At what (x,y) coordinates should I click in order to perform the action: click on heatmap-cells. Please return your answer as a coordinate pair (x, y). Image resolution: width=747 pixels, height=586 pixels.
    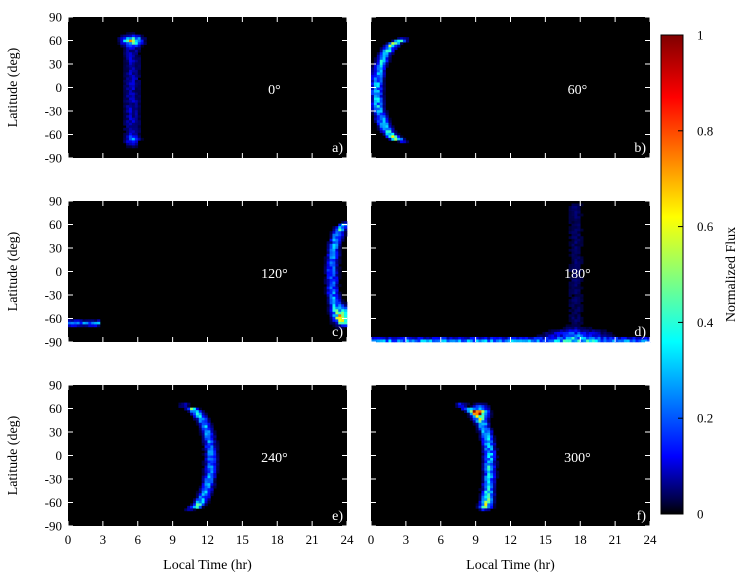
    Looking at the image, I should click on (390, 90).